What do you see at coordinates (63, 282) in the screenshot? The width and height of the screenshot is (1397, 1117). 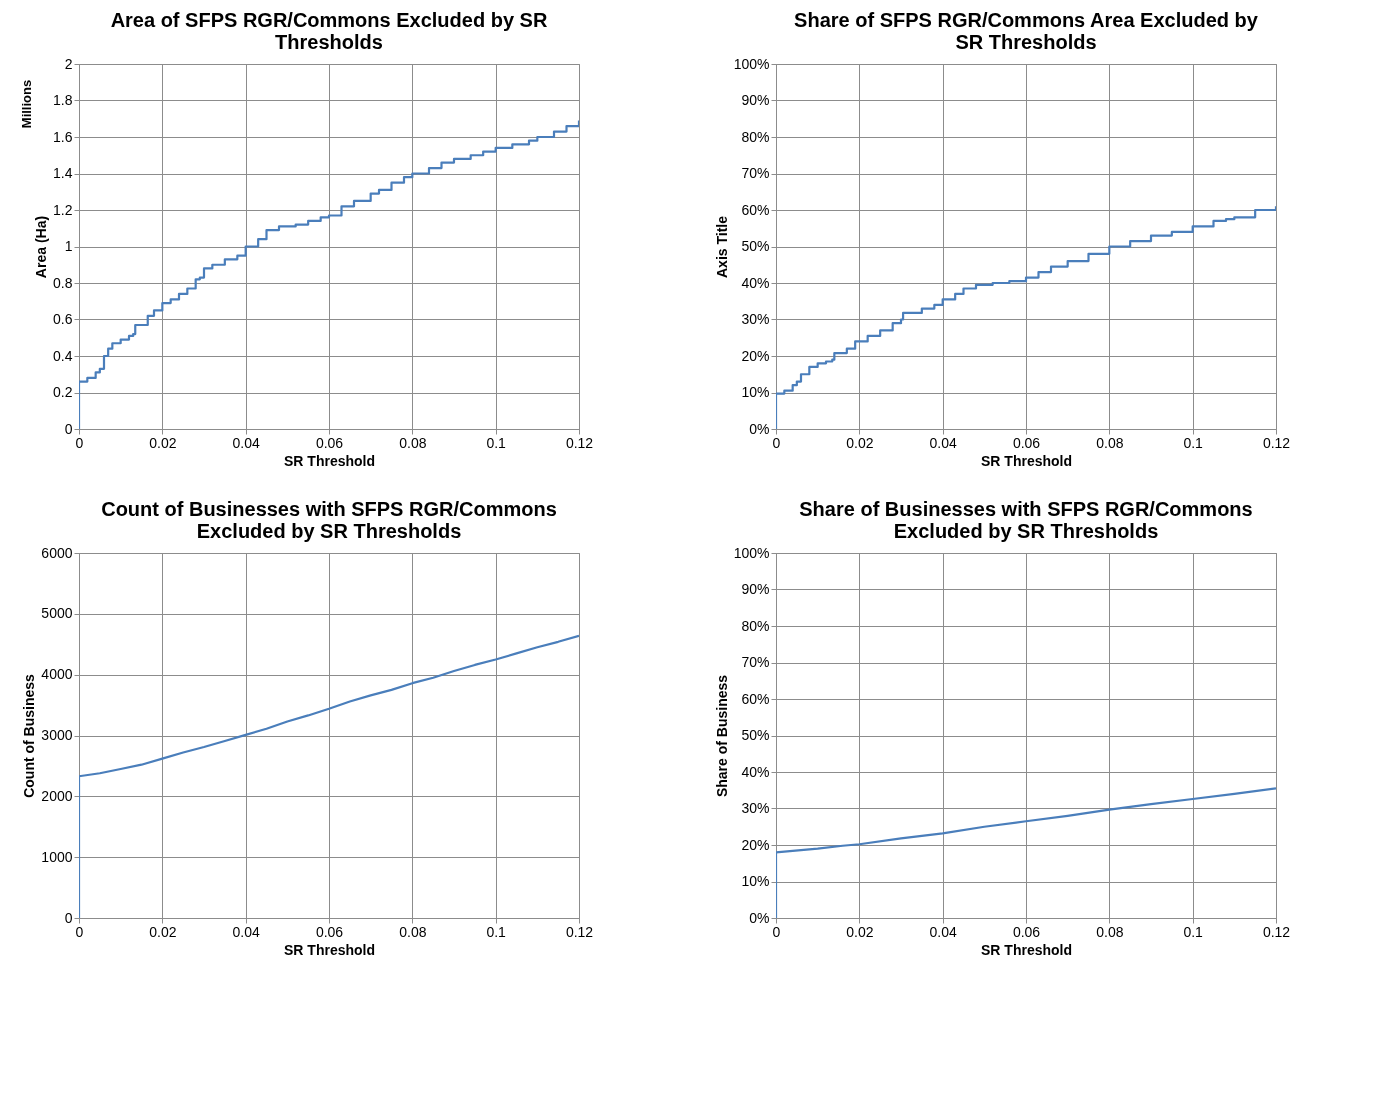 I see `y-tick-label: 0.8` at bounding box center [63, 282].